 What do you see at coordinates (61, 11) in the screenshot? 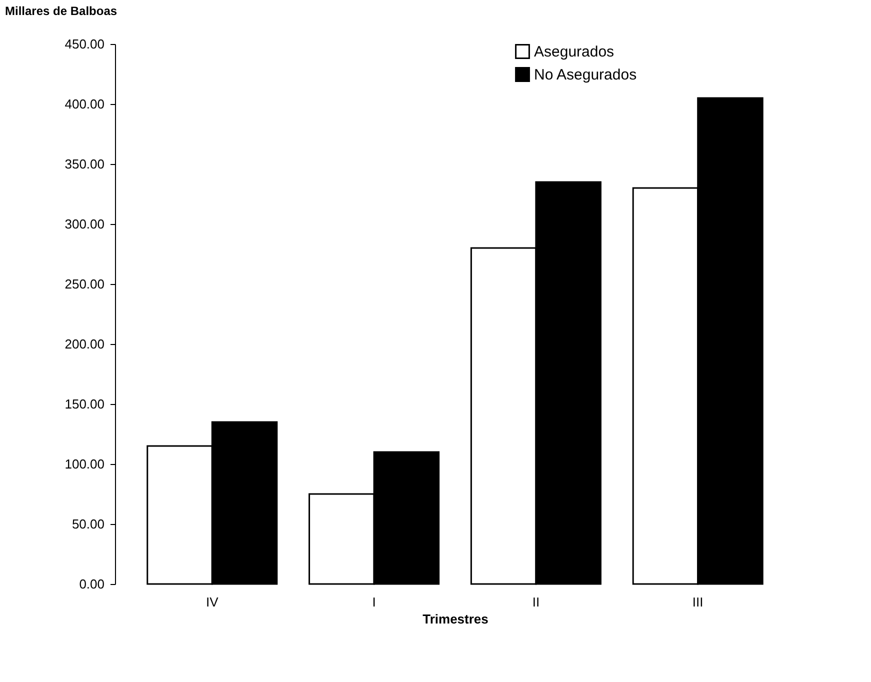
I see `y-axis-title: Millares de Balboas` at bounding box center [61, 11].